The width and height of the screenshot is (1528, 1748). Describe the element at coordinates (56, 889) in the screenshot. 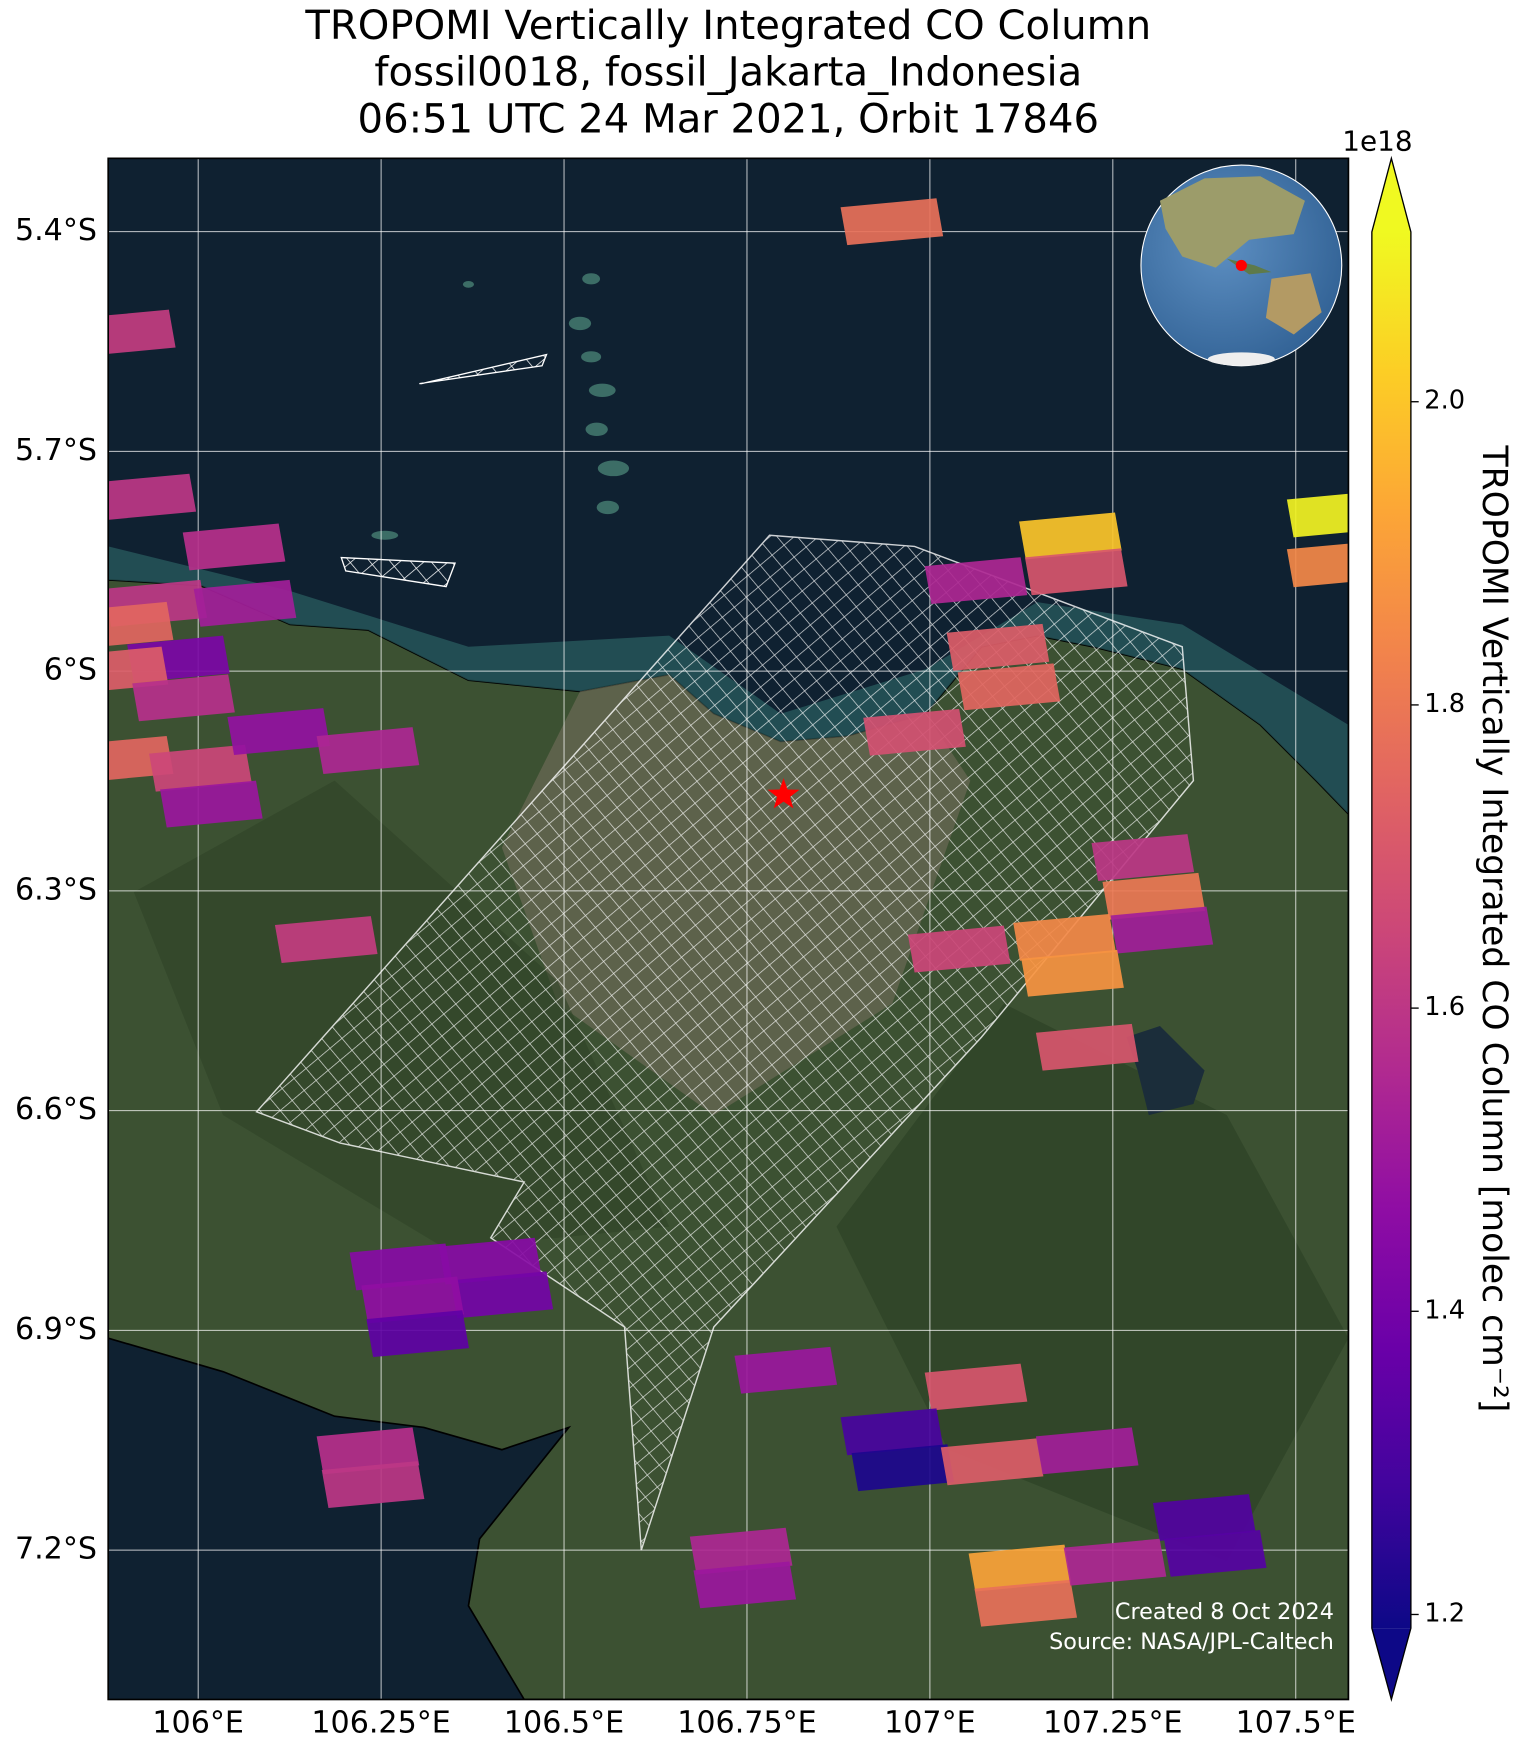

I see `y-tick-label: 6.3°S` at that location.